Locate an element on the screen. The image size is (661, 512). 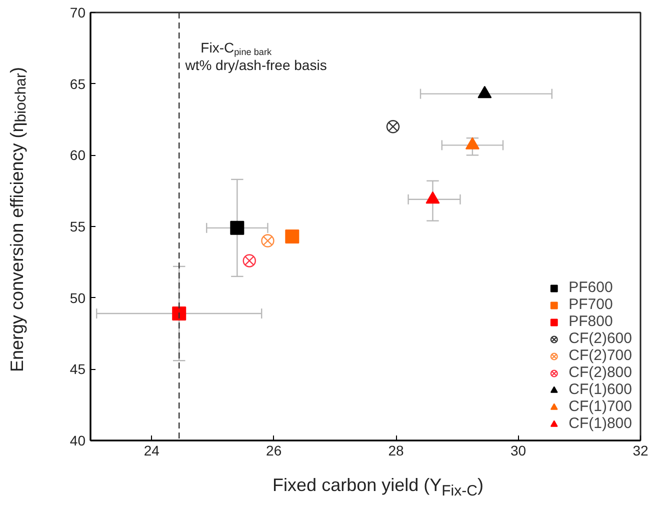
y-tick-label: 50 is located at coordinates (78, 298).